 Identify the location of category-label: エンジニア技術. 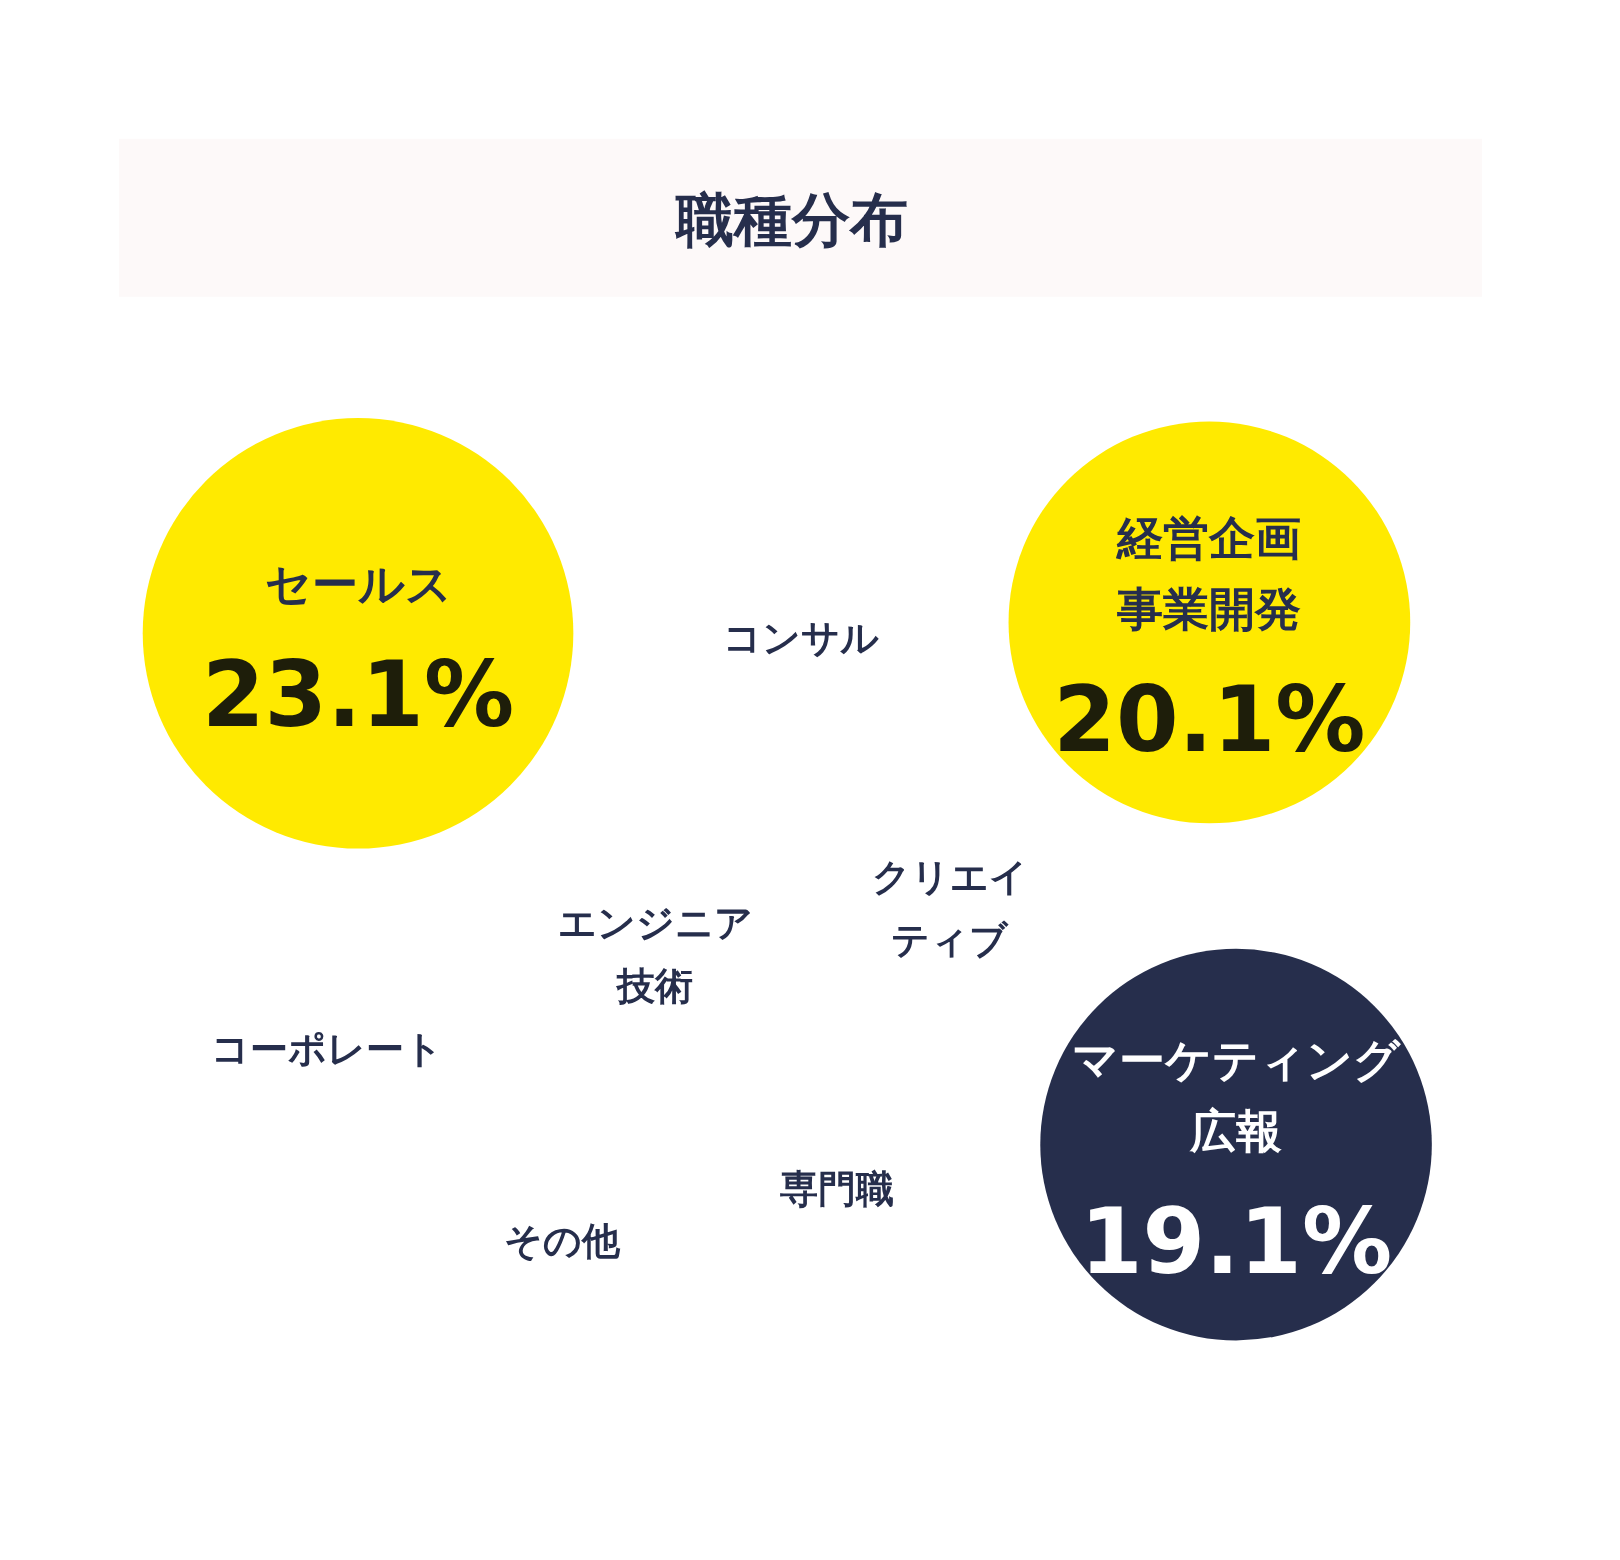
(655, 954).